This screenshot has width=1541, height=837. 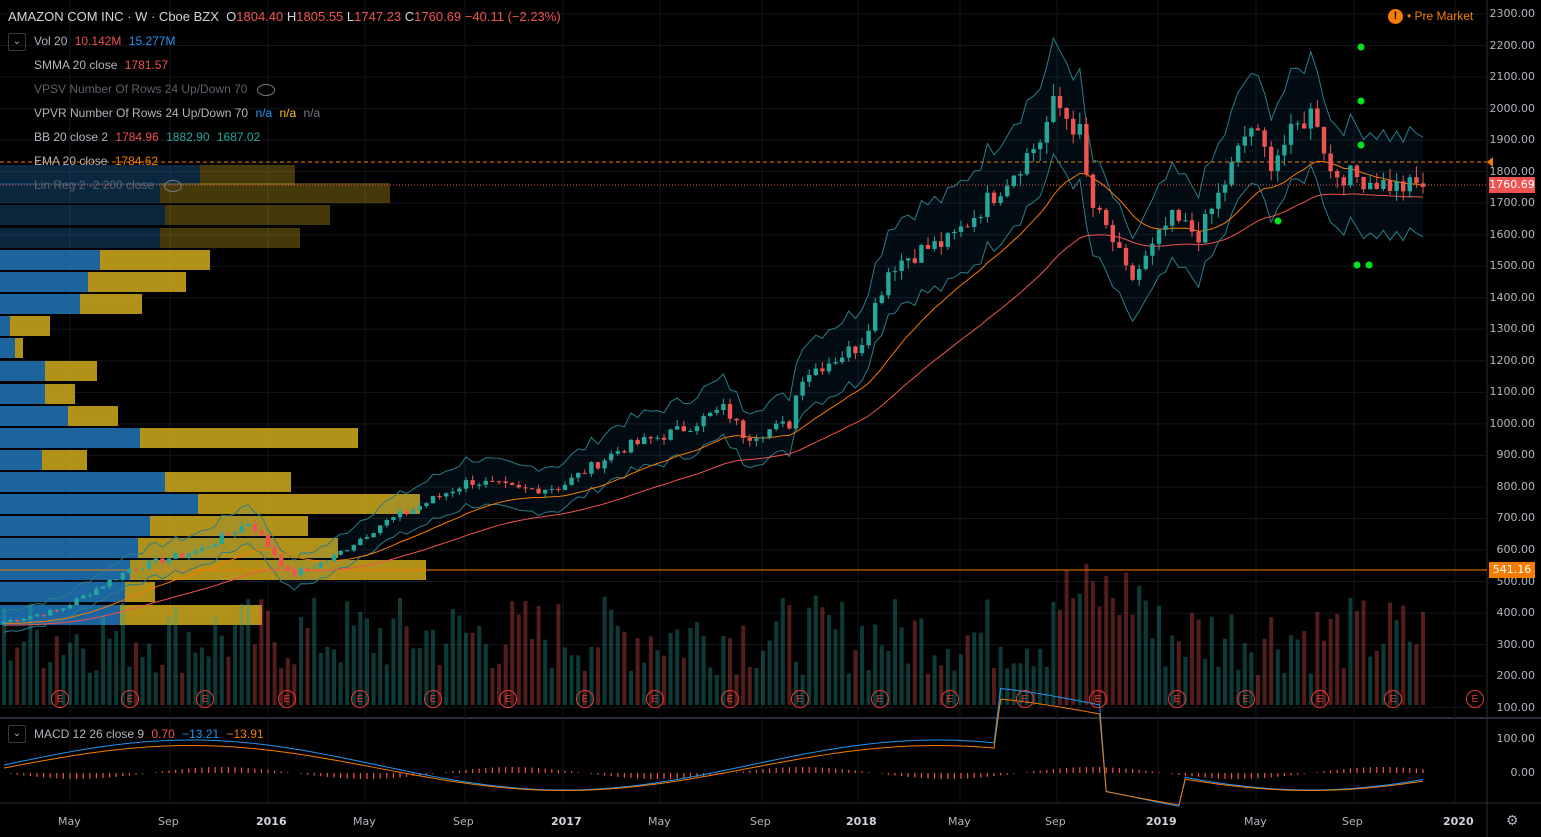 What do you see at coordinates (105, 41) in the screenshot?
I see `legend-vol: Vol 20 10.142M 15.277M` at bounding box center [105, 41].